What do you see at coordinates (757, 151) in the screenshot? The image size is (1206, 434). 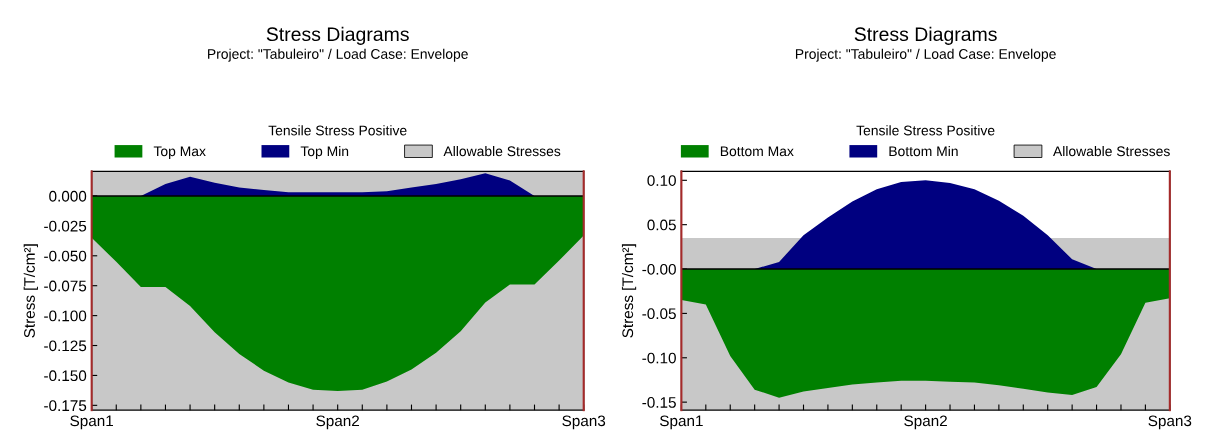 I see `legend-label: Bottom Max` at bounding box center [757, 151].